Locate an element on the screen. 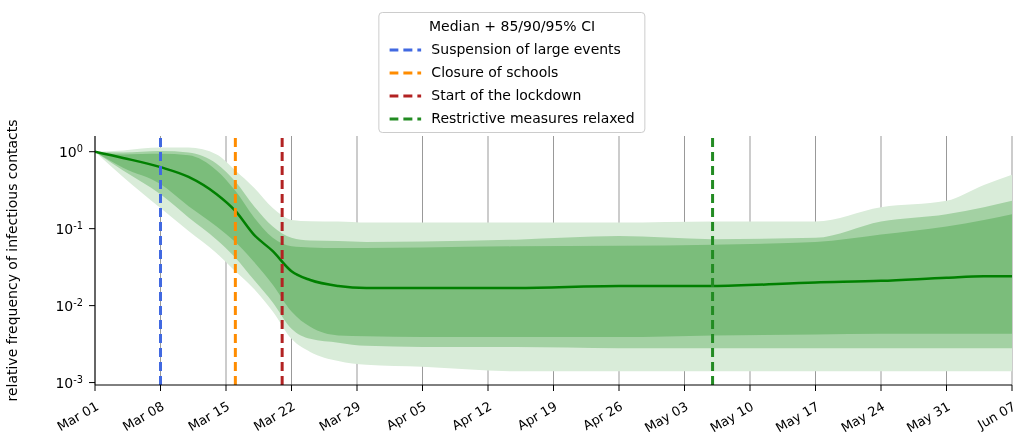  x-tick-label: Mar 01 is located at coordinates (78, 416).